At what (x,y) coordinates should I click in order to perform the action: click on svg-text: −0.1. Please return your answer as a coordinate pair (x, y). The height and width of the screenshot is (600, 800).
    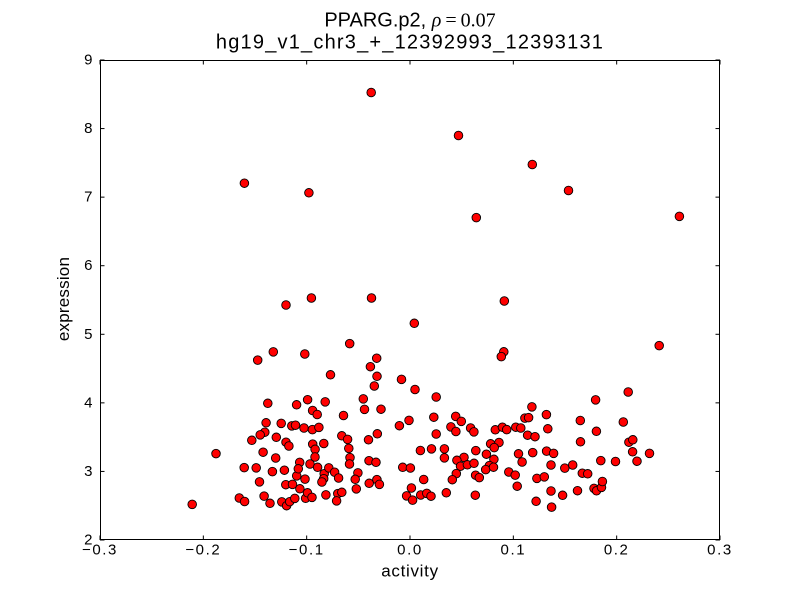
    Looking at the image, I should click on (307, 550).